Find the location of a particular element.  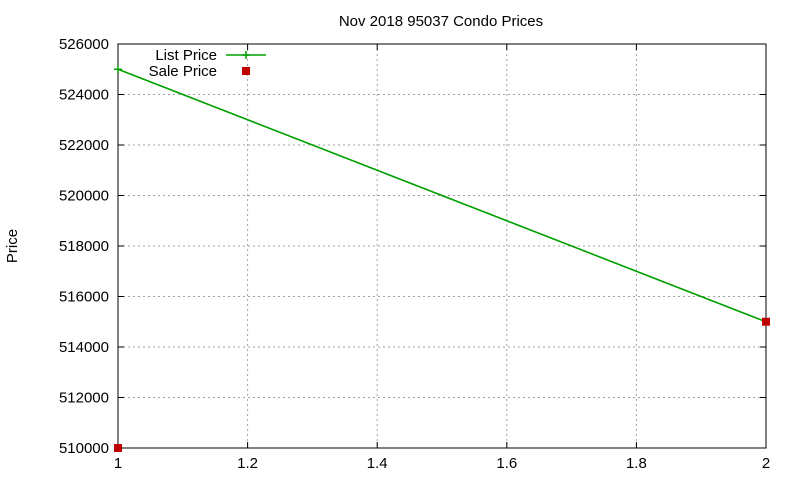

x-tick-label: 1.2 is located at coordinates (247, 463).